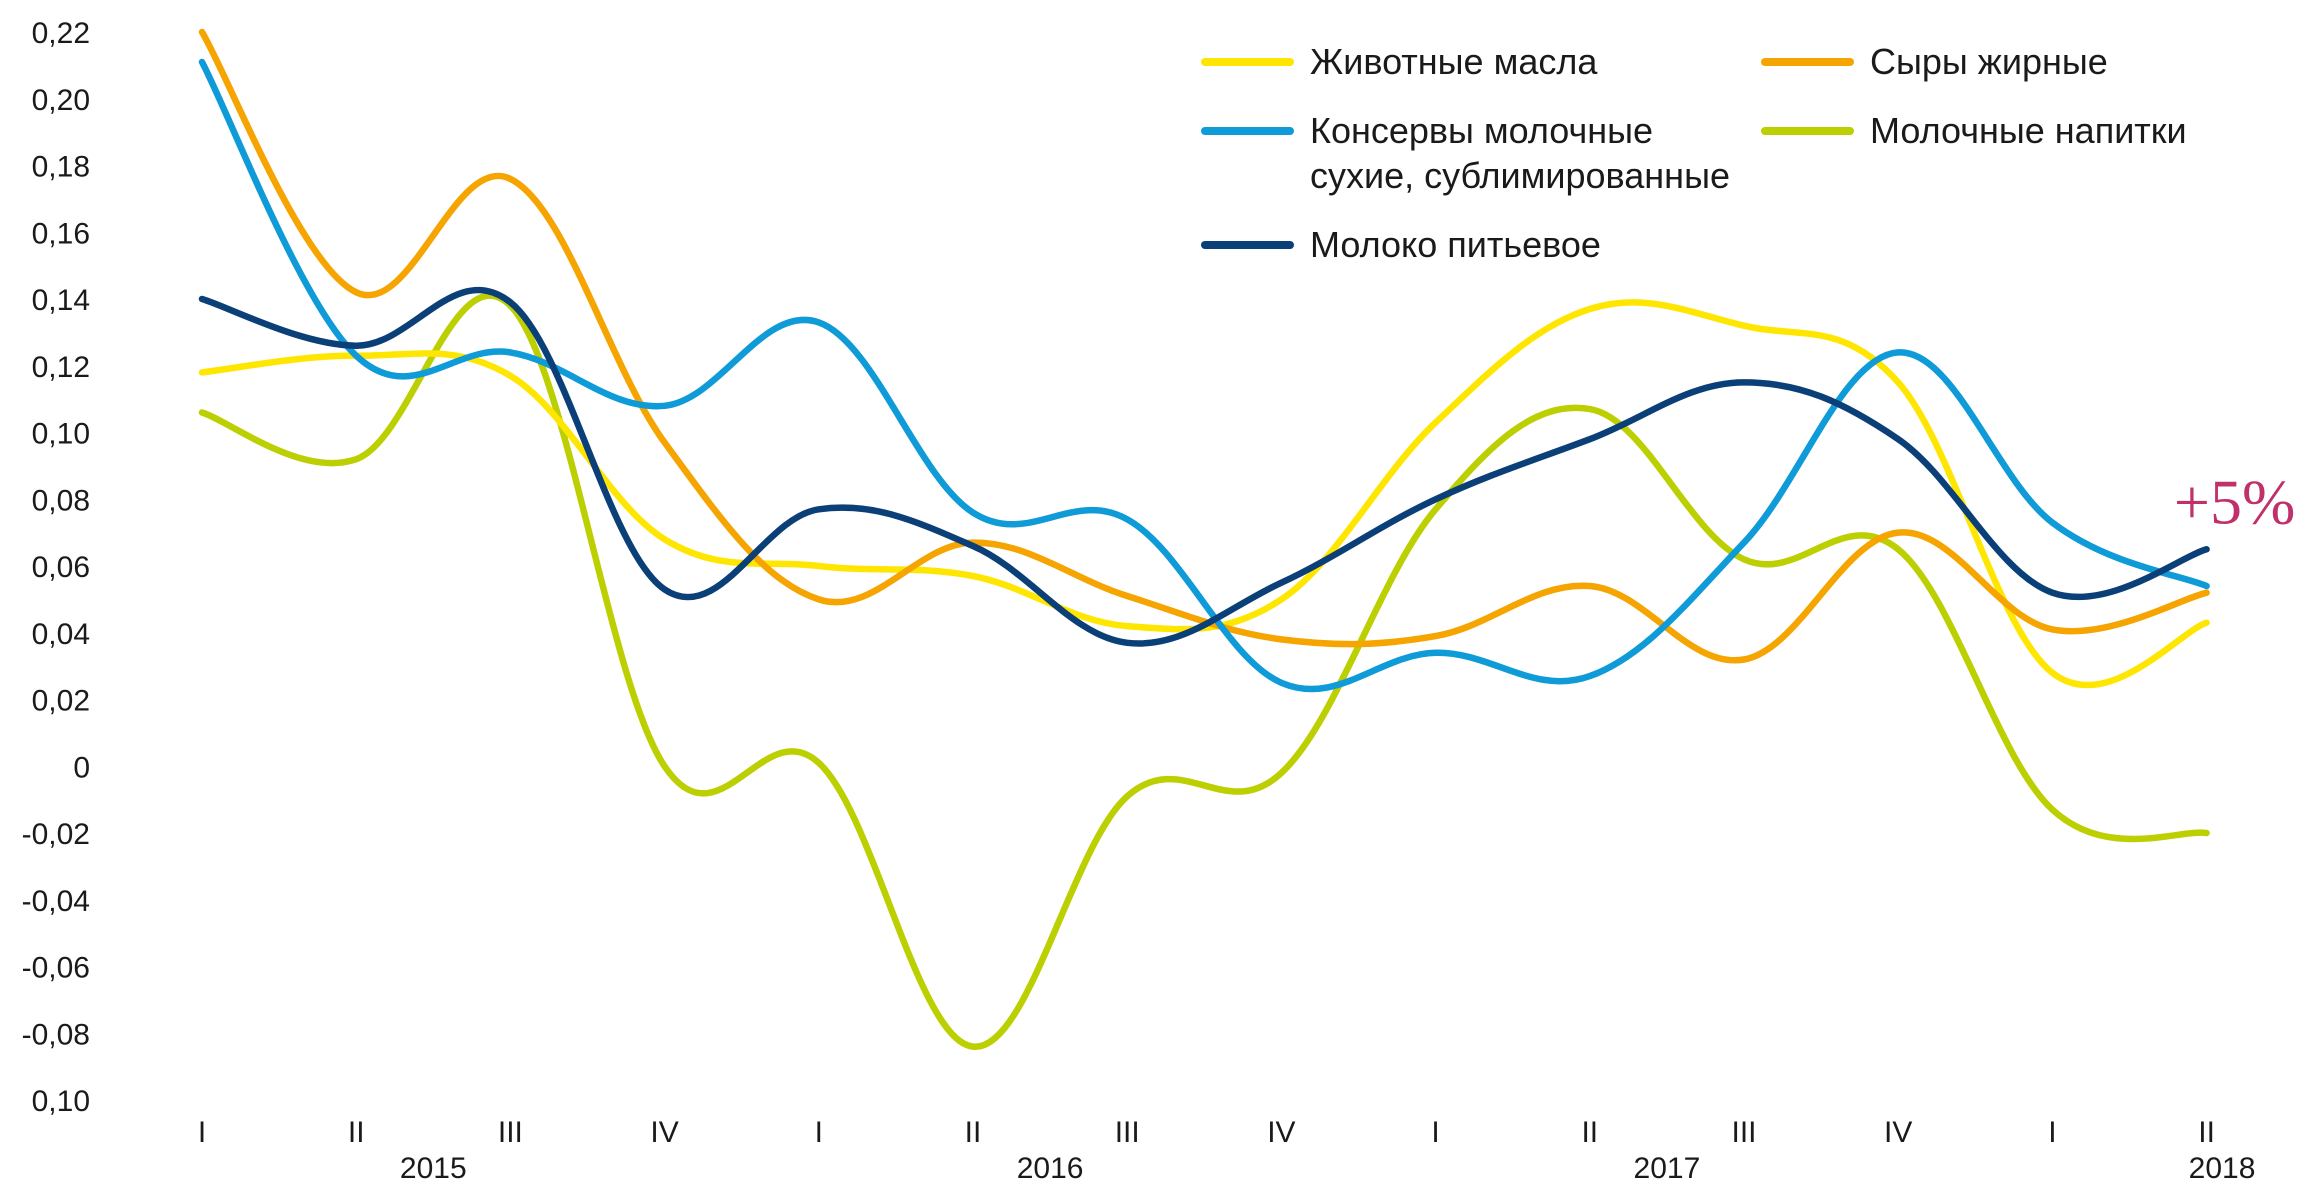  I want to click on y-tick-label: 0,14, so click(61, 300).